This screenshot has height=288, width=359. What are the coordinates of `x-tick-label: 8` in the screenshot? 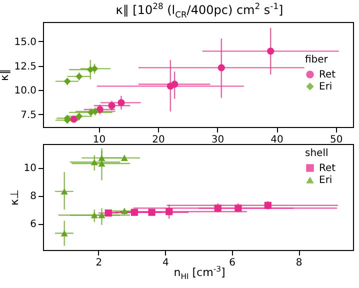 It's located at (299, 263).